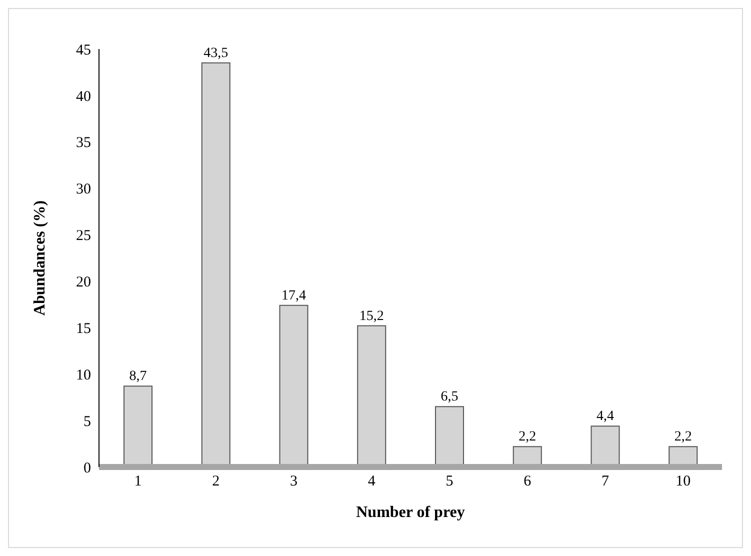  What do you see at coordinates (216, 482) in the screenshot?
I see `x-tick-label: 2` at bounding box center [216, 482].